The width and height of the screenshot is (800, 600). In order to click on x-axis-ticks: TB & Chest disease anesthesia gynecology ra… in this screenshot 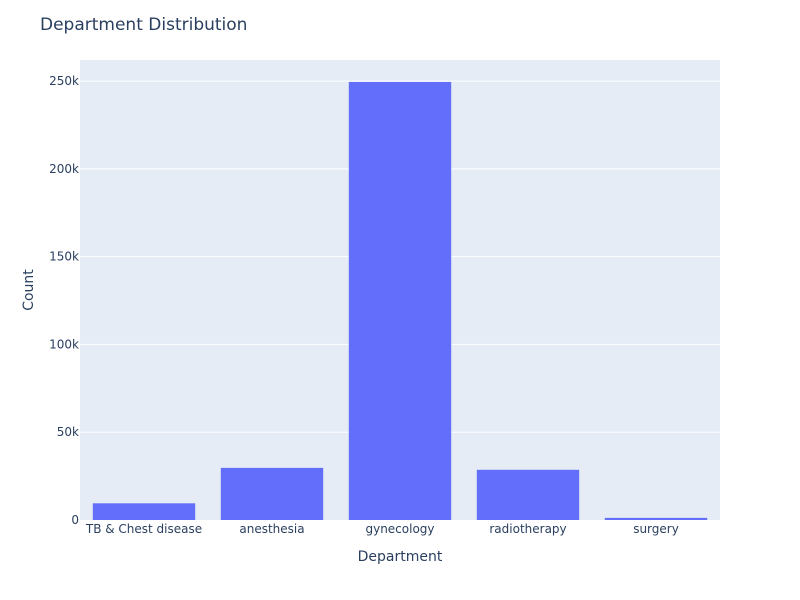, I will do `click(382, 529)`.